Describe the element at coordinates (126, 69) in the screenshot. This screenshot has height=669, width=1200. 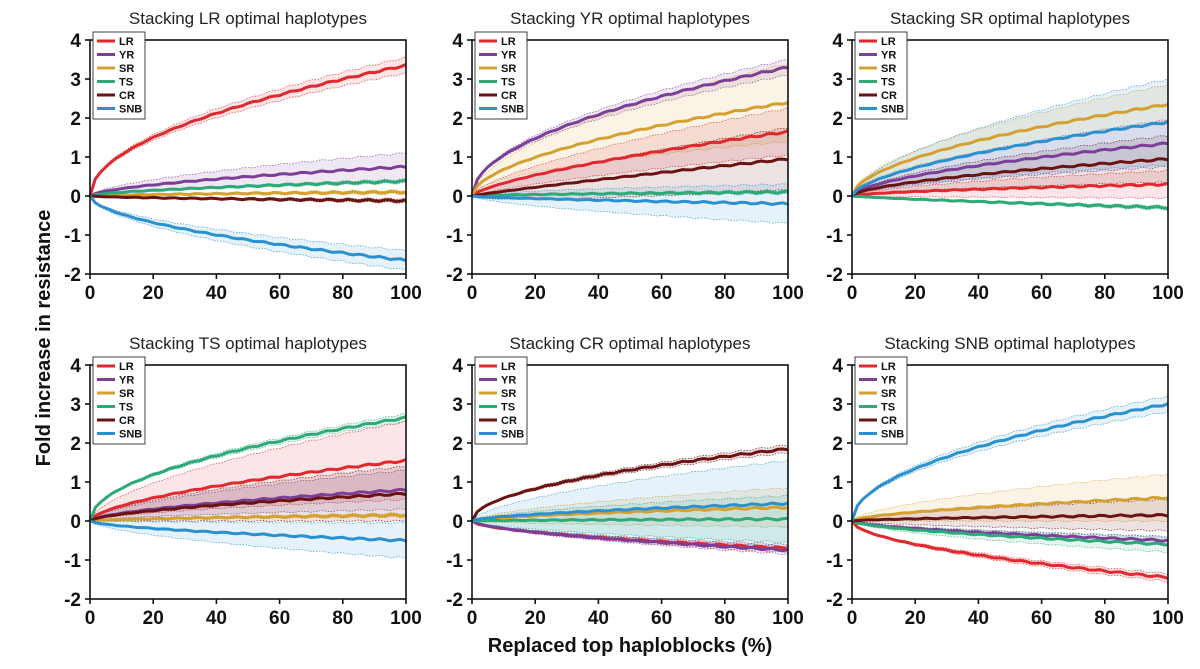
I see `legend-label-sr: SR` at that location.